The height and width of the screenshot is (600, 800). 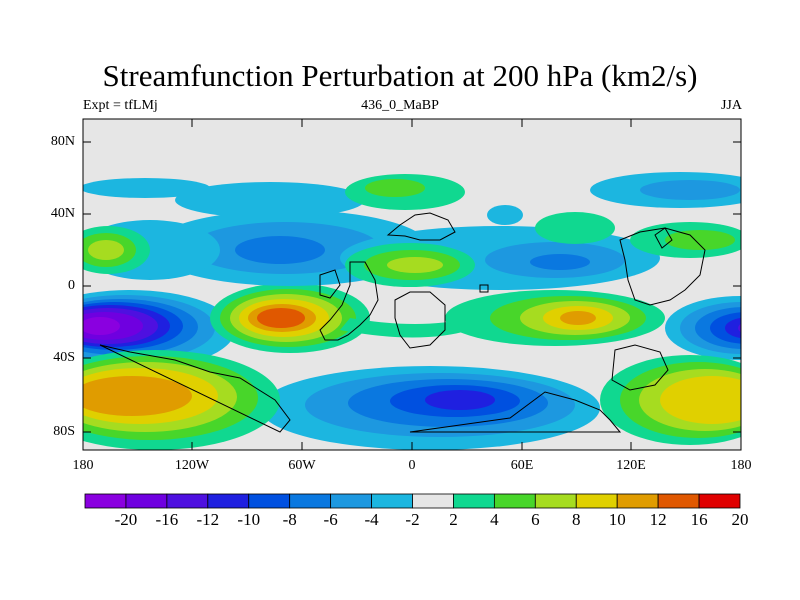 I want to click on africa-outline, so click(x=420, y=320).